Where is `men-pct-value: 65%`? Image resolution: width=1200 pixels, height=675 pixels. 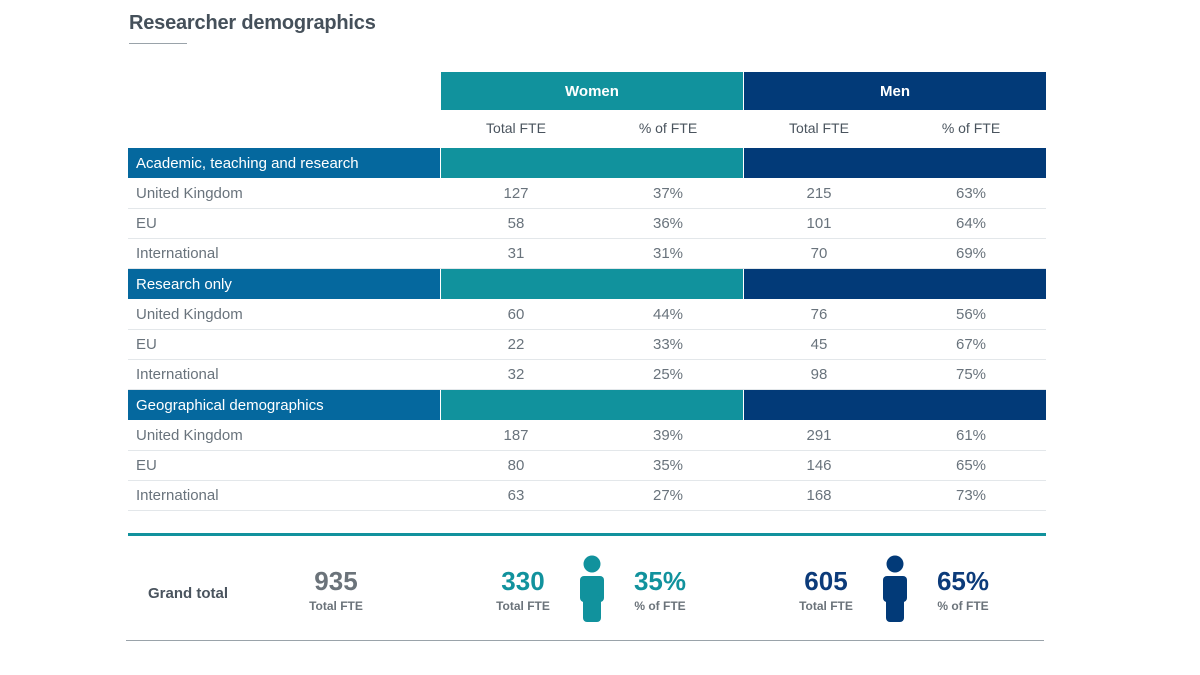 men-pct-value: 65% is located at coordinates (963, 581).